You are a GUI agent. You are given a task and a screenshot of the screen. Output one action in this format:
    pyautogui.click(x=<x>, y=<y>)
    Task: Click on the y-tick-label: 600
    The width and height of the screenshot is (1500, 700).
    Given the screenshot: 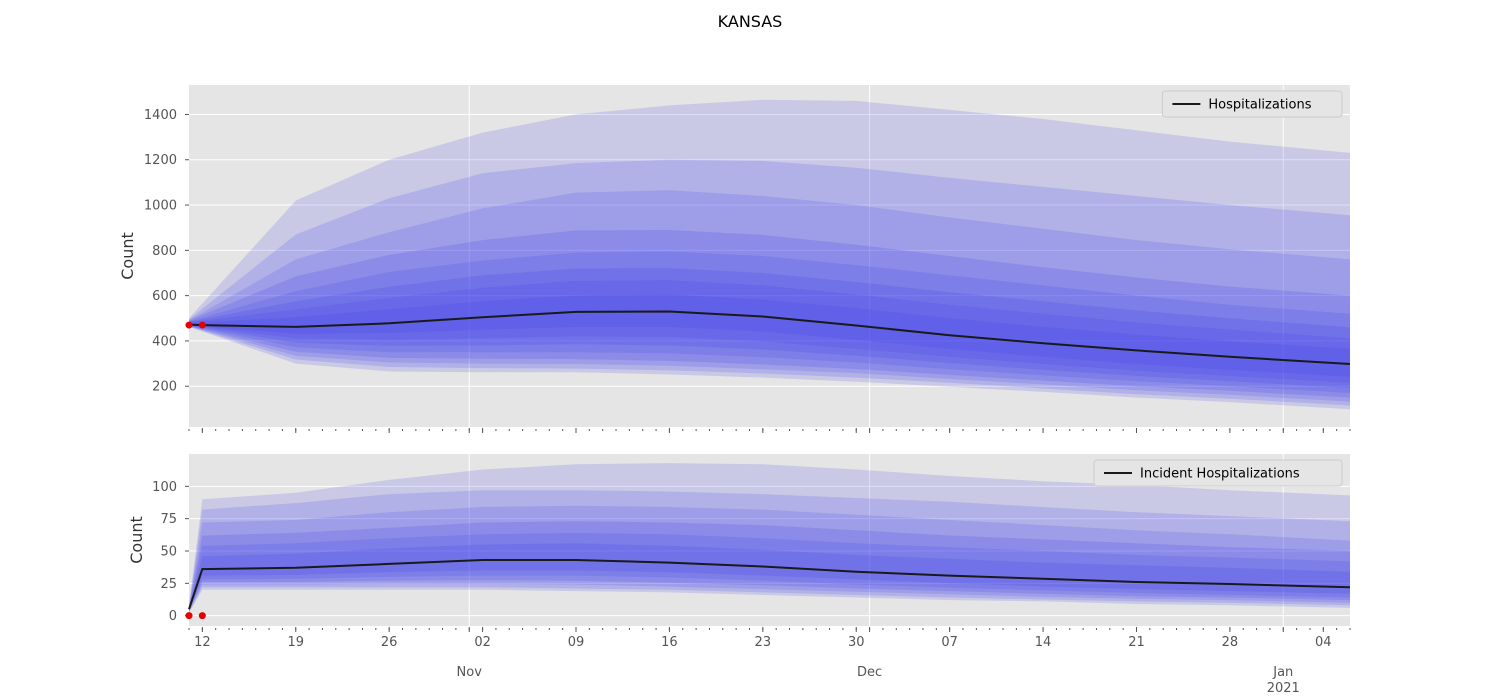 What is the action you would take?
    pyautogui.click(x=164, y=296)
    